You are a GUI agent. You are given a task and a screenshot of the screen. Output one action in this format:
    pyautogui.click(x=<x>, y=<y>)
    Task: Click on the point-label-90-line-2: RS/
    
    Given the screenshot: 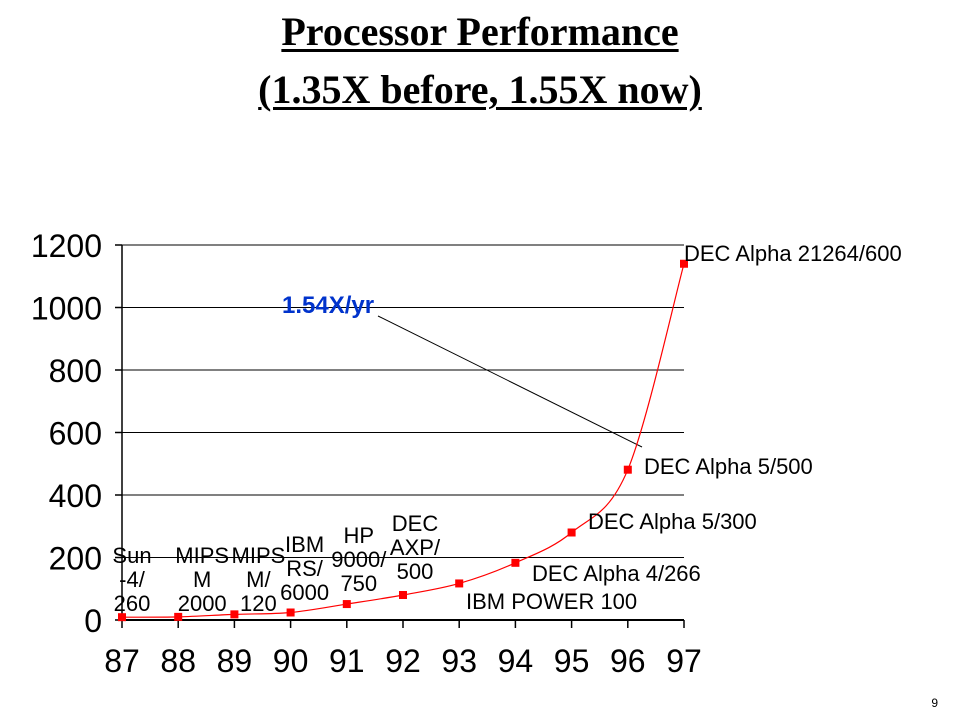 What is the action you would take?
    pyautogui.click(x=305, y=568)
    